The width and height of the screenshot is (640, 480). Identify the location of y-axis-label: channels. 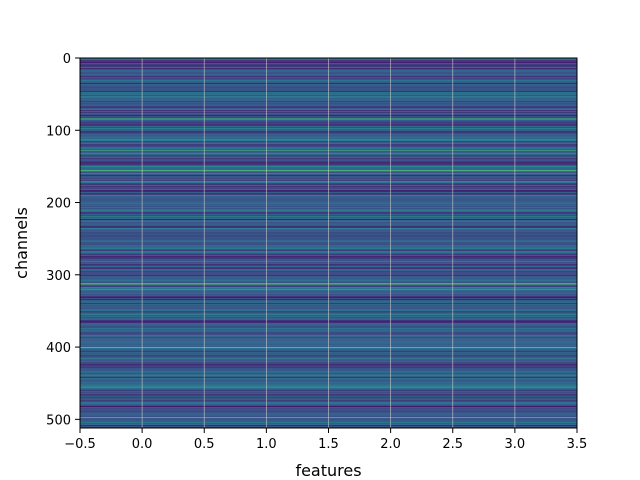
(21, 243).